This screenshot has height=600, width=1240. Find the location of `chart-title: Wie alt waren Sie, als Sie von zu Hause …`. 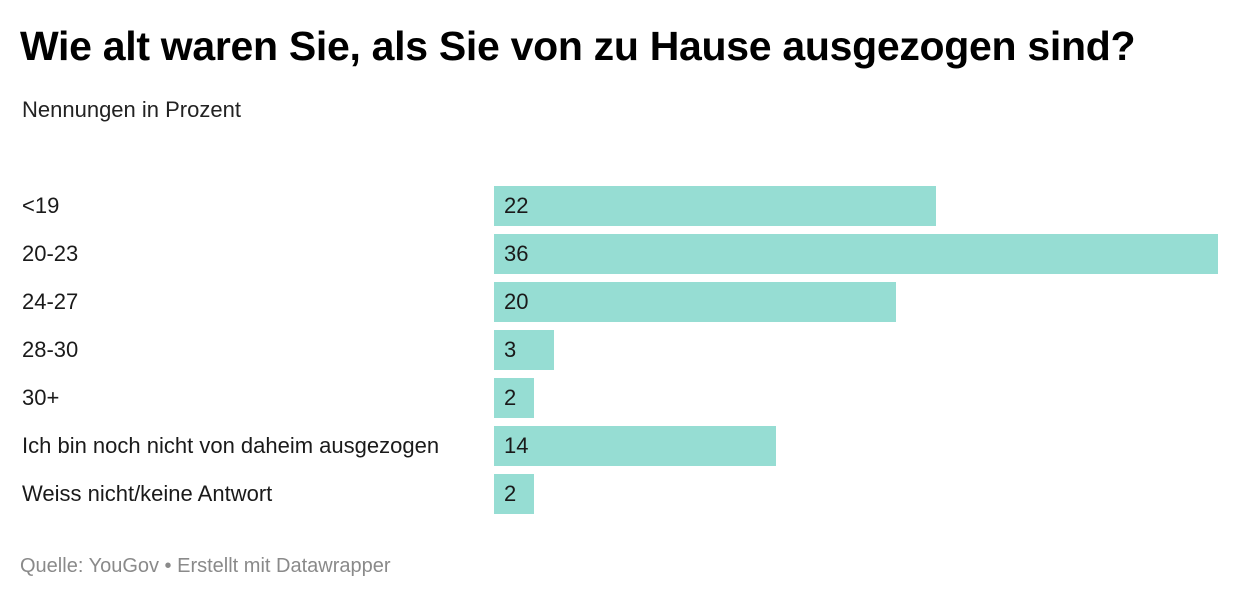

chart-title: Wie alt waren Sie, als Sie von zu Hause … is located at coordinates (578, 46).